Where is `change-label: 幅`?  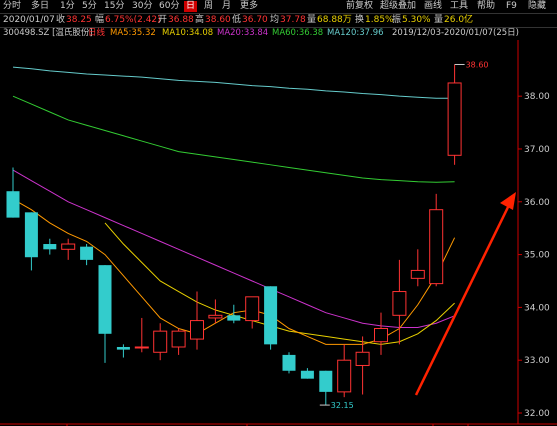
change-label: 幅 is located at coordinates (100, 20).